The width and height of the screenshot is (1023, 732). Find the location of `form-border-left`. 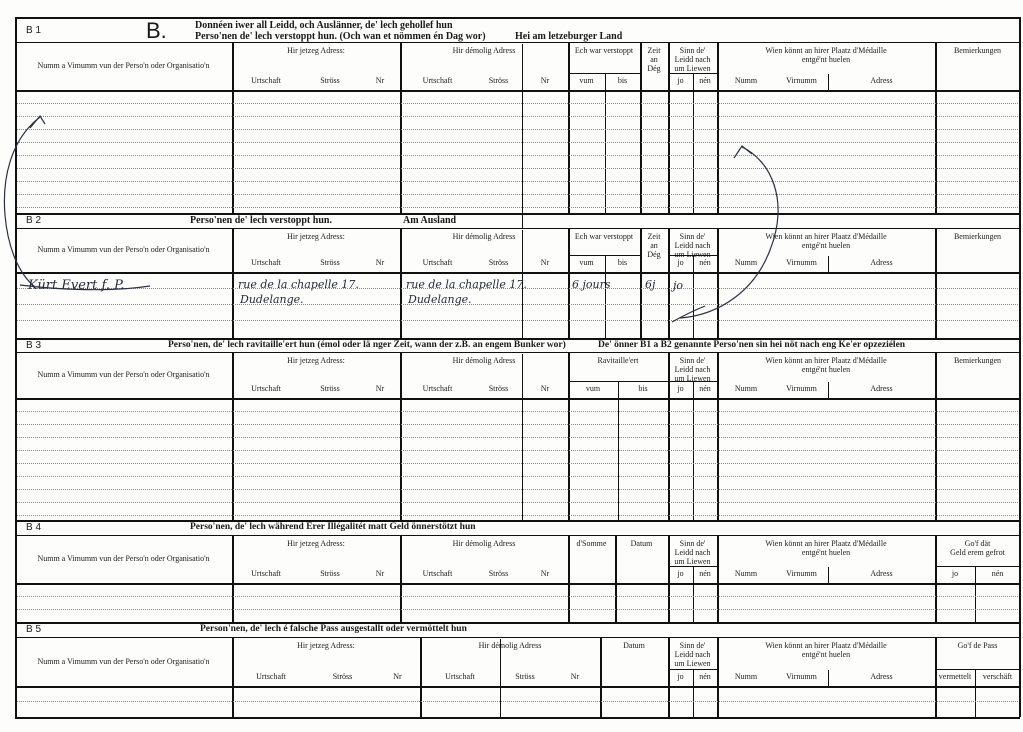

form-border-left is located at coordinates (16, 367).